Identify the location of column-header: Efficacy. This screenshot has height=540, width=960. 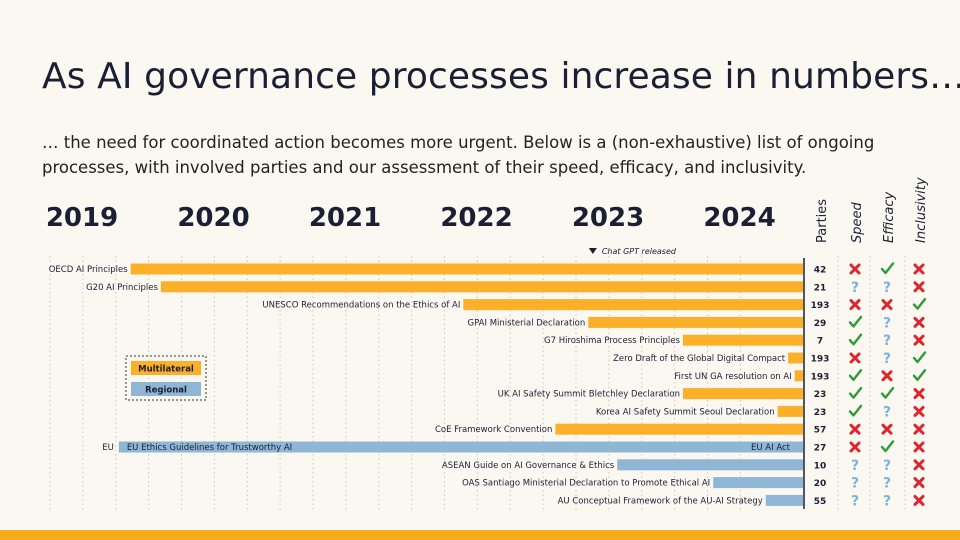
(889, 217).